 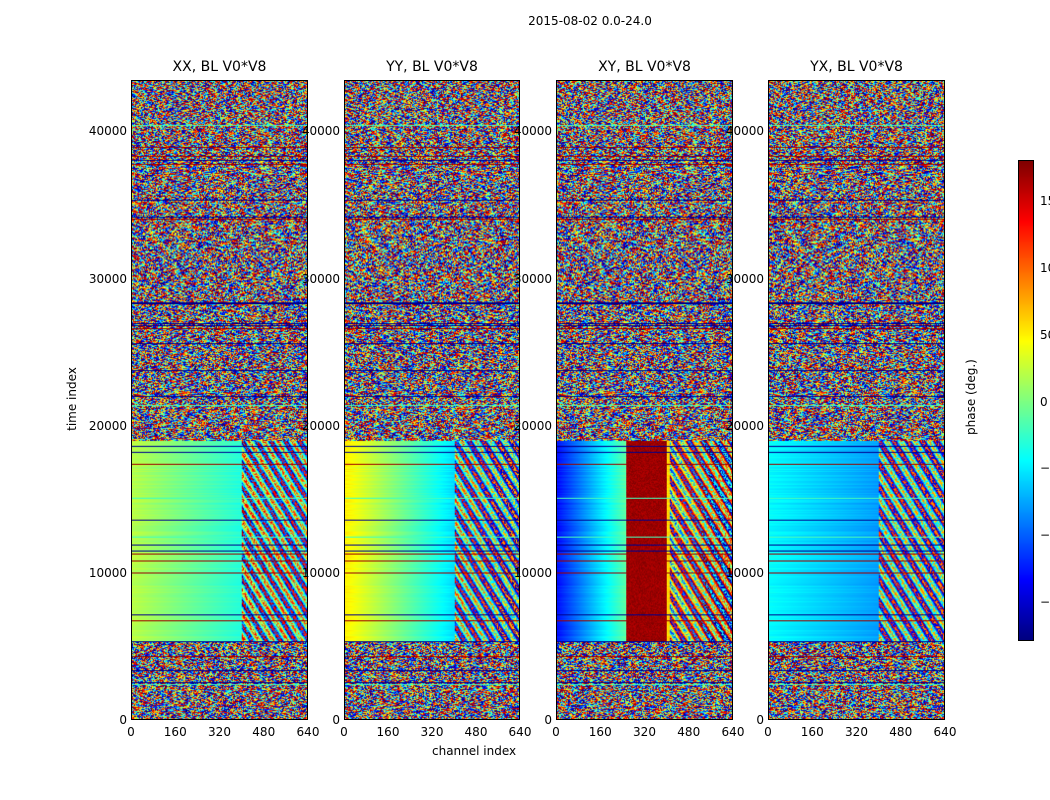 I want to click on colorbar, so click(x=1026, y=400).